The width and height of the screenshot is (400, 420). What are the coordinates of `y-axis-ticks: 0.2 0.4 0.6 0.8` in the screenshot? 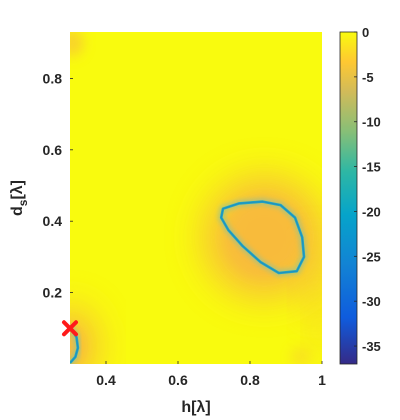 It's located at (58, 185).